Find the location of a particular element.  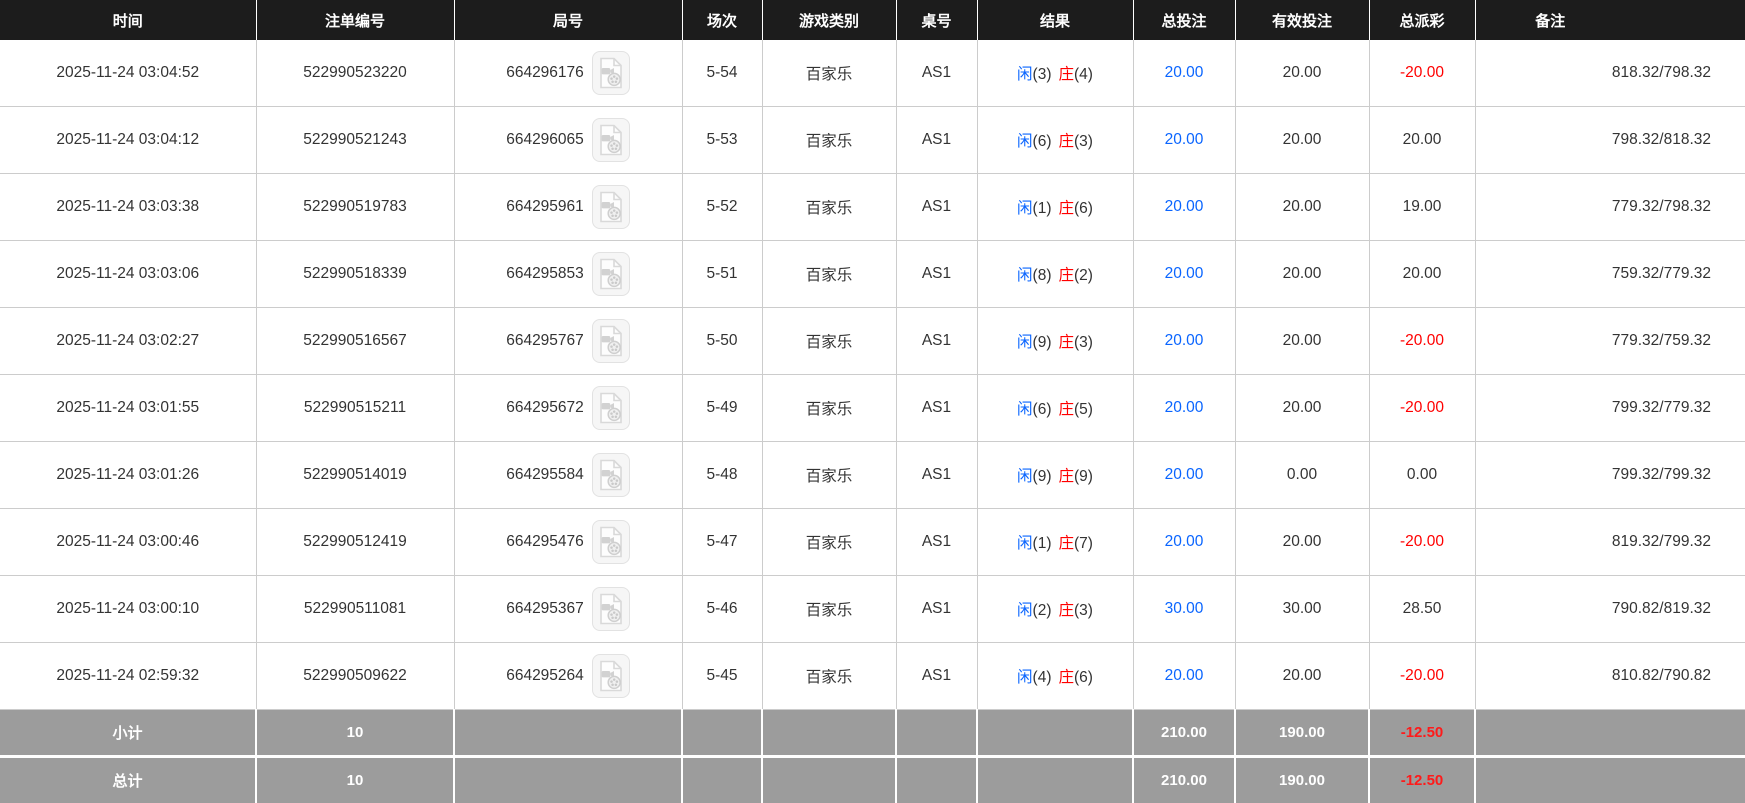

cell-game-id: 664295961 is located at coordinates (568, 207).